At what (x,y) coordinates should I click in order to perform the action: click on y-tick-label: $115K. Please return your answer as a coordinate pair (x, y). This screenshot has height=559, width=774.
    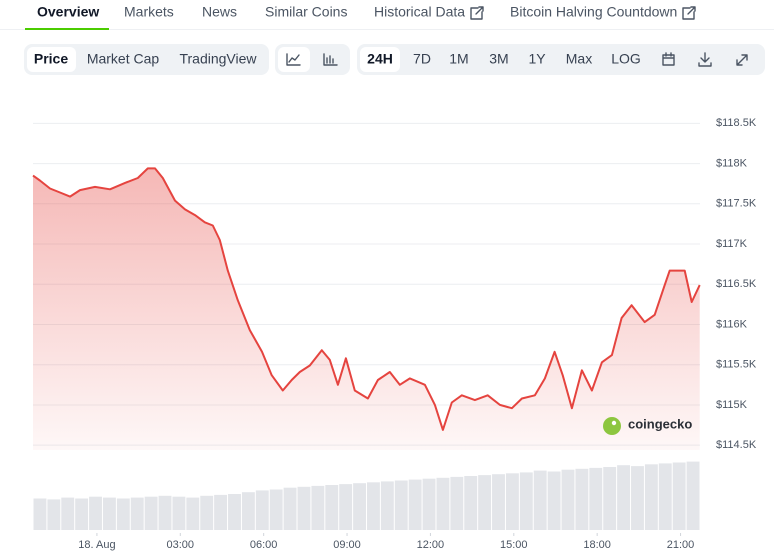
    Looking at the image, I should click on (732, 405).